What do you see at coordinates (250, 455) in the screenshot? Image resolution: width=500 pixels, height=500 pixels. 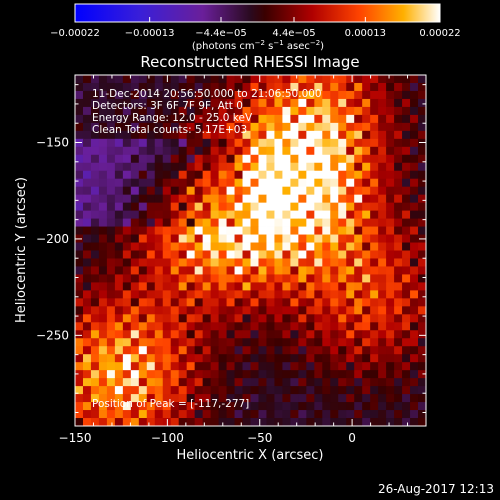 I see `x-axis-label: Heliocentric X (arcsec)` at bounding box center [250, 455].